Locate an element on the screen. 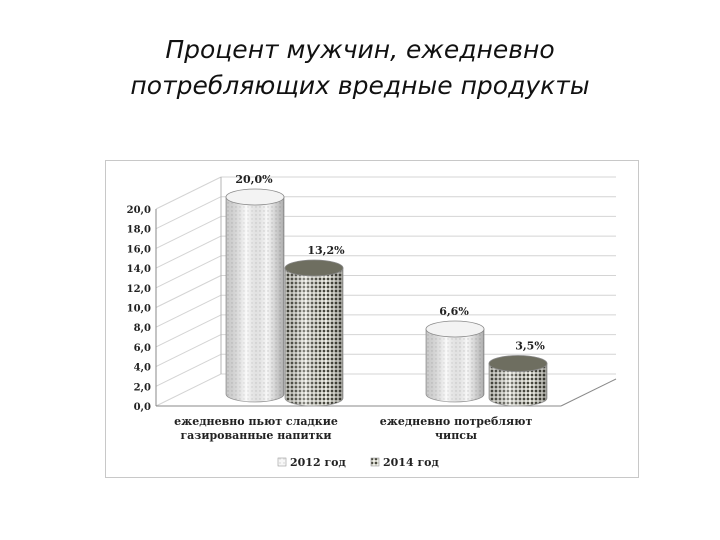 The width and height of the screenshot is (720, 540). y-tick-label: 2,0 is located at coordinates (142, 387).